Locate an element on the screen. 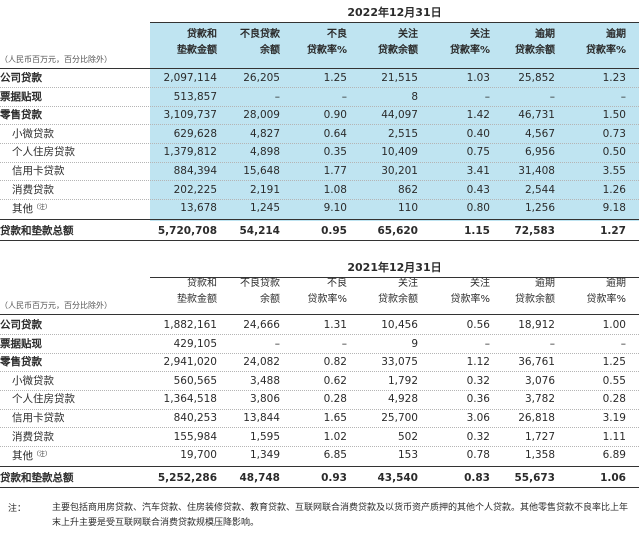 The height and width of the screenshot is (537, 639). table-cell: 72,583 is located at coordinates (534, 230).